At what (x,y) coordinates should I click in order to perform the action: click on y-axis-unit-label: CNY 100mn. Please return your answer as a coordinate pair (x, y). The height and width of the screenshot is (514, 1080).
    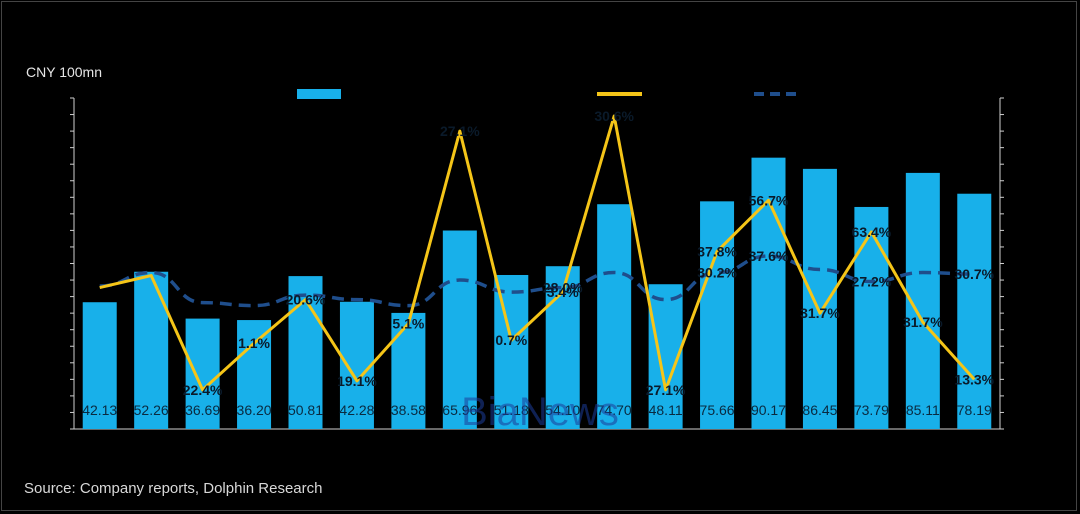
    Looking at the image, I should click on (64, 72).